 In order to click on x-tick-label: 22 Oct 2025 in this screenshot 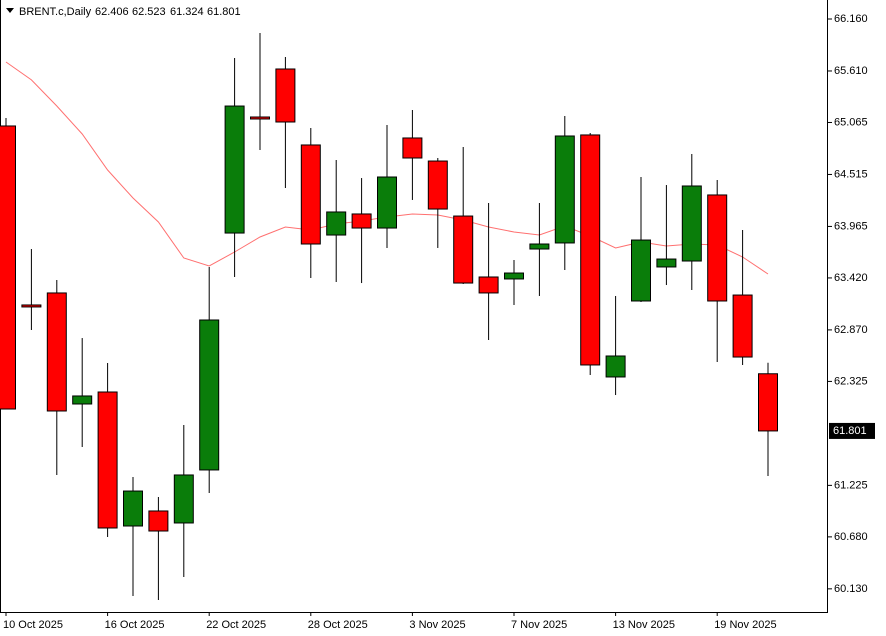, I will do `click(236, 625)`.